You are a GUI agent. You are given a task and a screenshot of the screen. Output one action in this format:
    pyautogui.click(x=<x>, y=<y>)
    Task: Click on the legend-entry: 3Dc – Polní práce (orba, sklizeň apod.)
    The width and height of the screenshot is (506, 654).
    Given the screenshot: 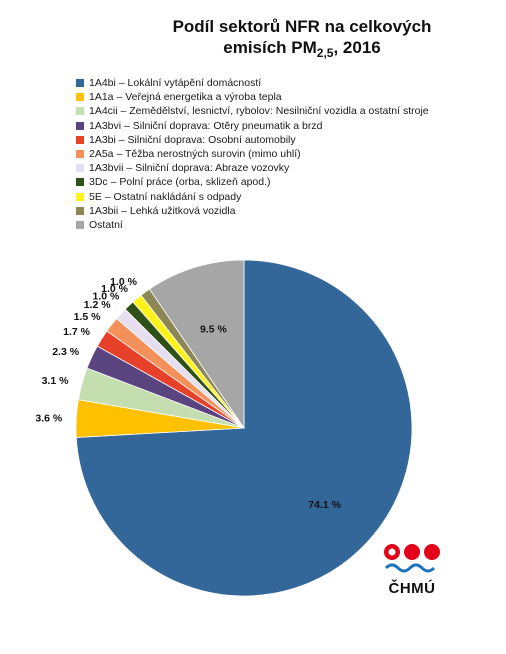 What is the action you would take?
    pyautogui.click(x=286, y=182)
    